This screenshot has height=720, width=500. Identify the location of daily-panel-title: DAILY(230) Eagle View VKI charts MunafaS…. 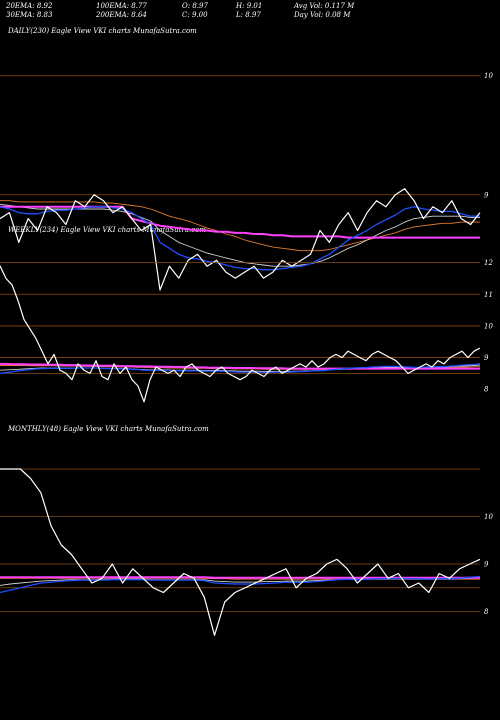
(102, 31).